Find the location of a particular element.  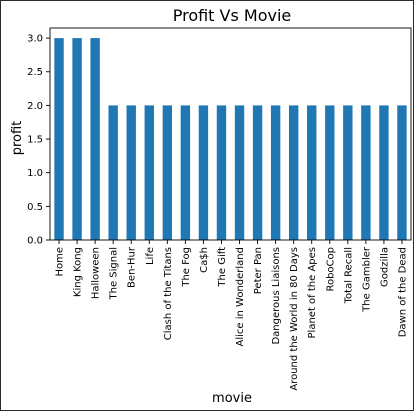

y-tick-label: 0.5 is located at coordinates (35, 207).